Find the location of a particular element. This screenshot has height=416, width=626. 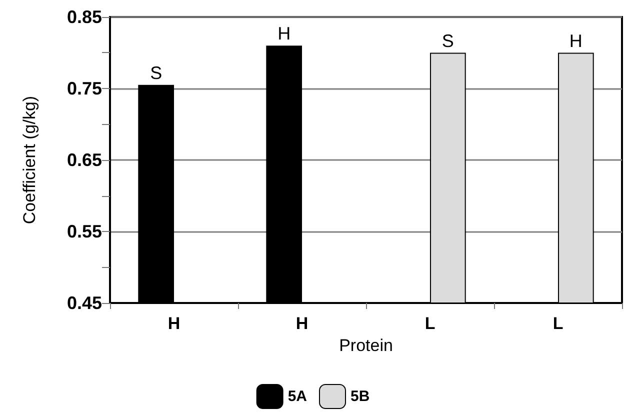

x-axis-title: Protein is located at coordinates (366, 345).